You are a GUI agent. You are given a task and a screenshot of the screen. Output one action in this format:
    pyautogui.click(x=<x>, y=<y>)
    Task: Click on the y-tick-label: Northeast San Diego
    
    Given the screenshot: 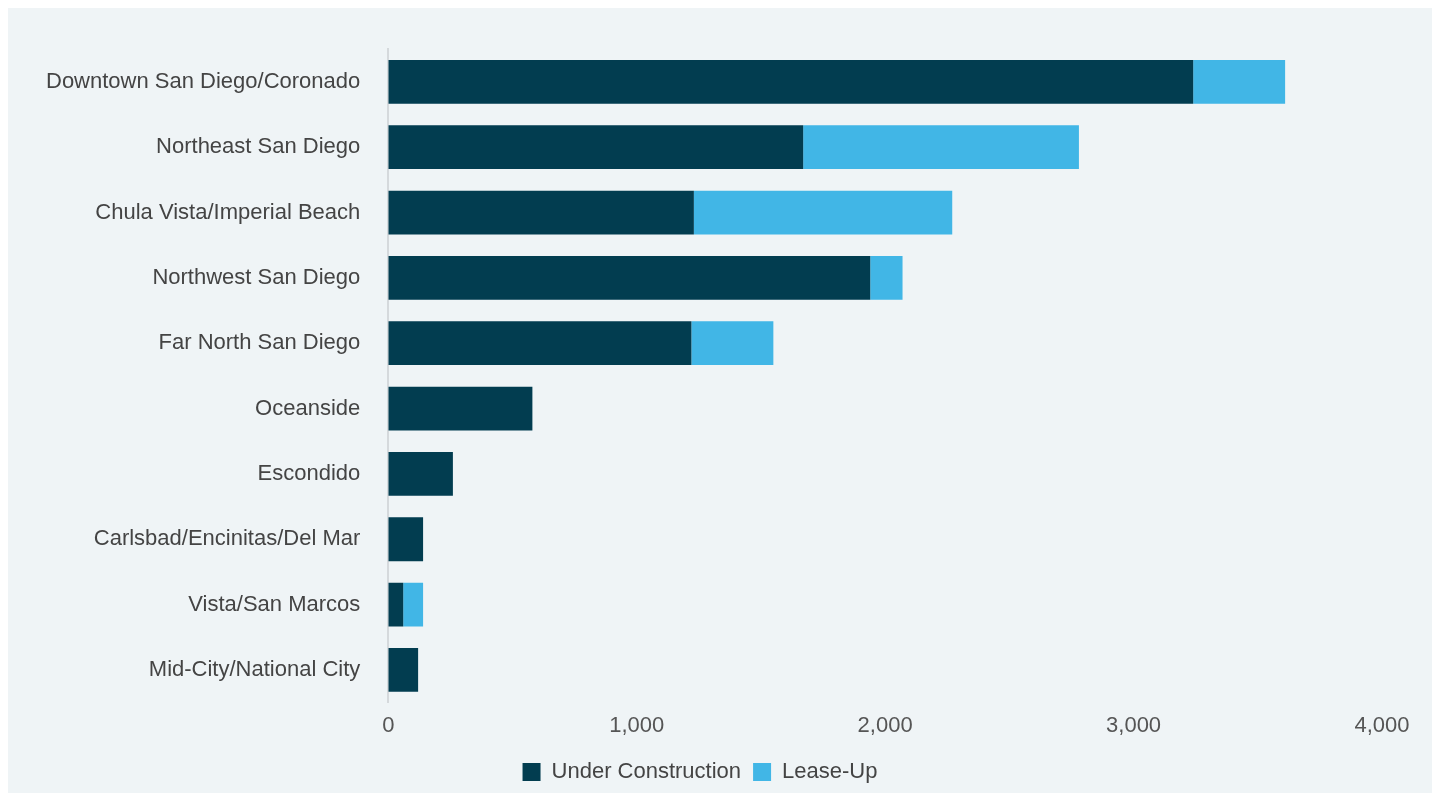 What is the action you would take?
    pyautogui.click(x=258, y=146)
    